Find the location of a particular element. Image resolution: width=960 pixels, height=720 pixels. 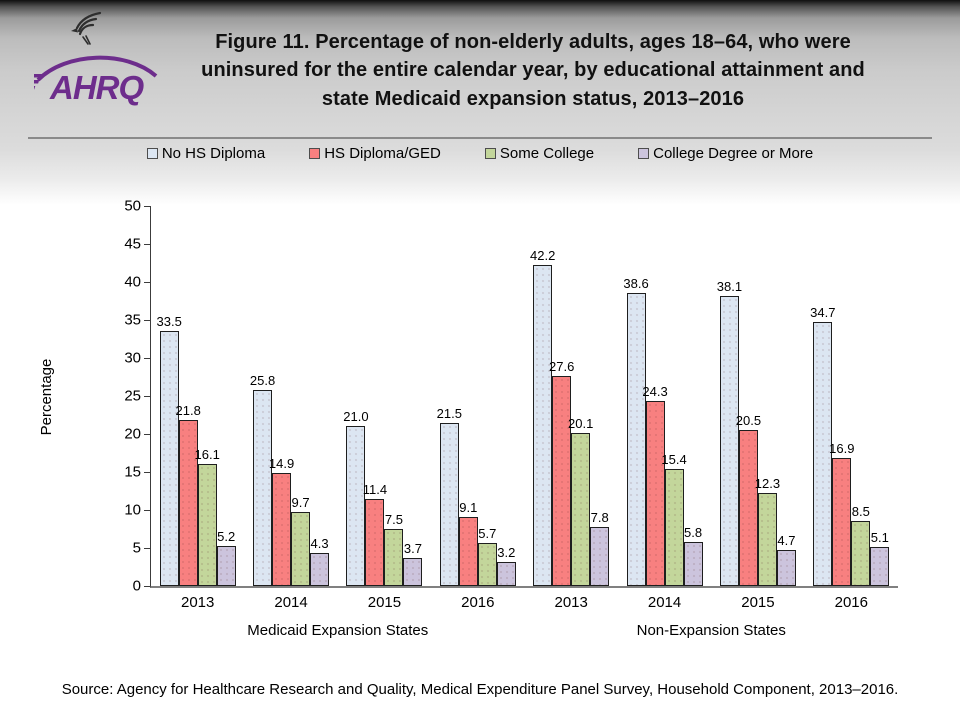

bar-group: 38.6 24.3 15.4 5.8 is located at coordinates (664, 396).